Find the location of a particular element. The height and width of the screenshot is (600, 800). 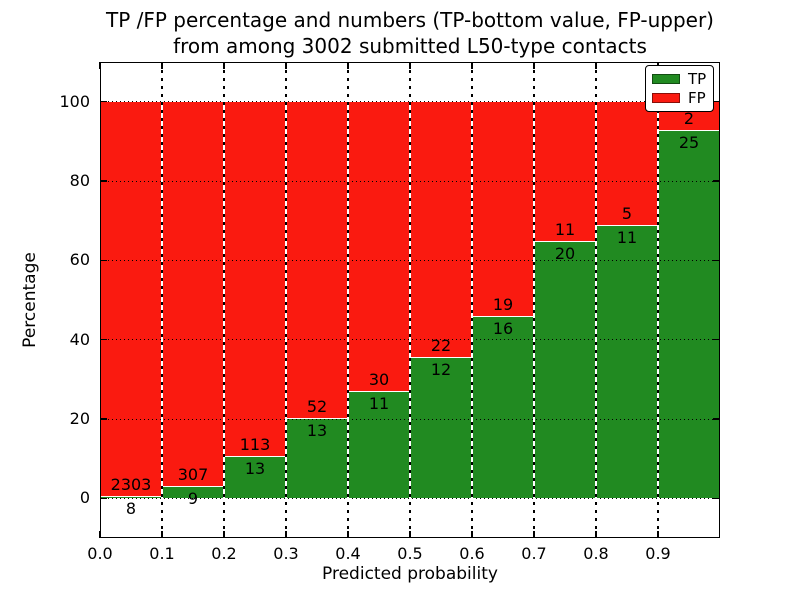

y-axis-label: Percentage is located at coordinates (30, 300).